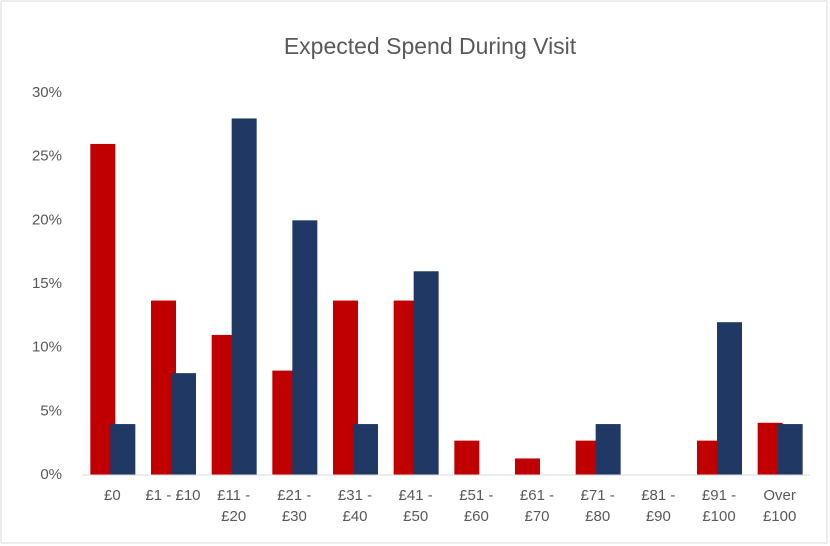 Image resolution: width=830 pixels, height=546 pixels. I want to click on x-tick-label: £41 - £50, so click(415, 506).